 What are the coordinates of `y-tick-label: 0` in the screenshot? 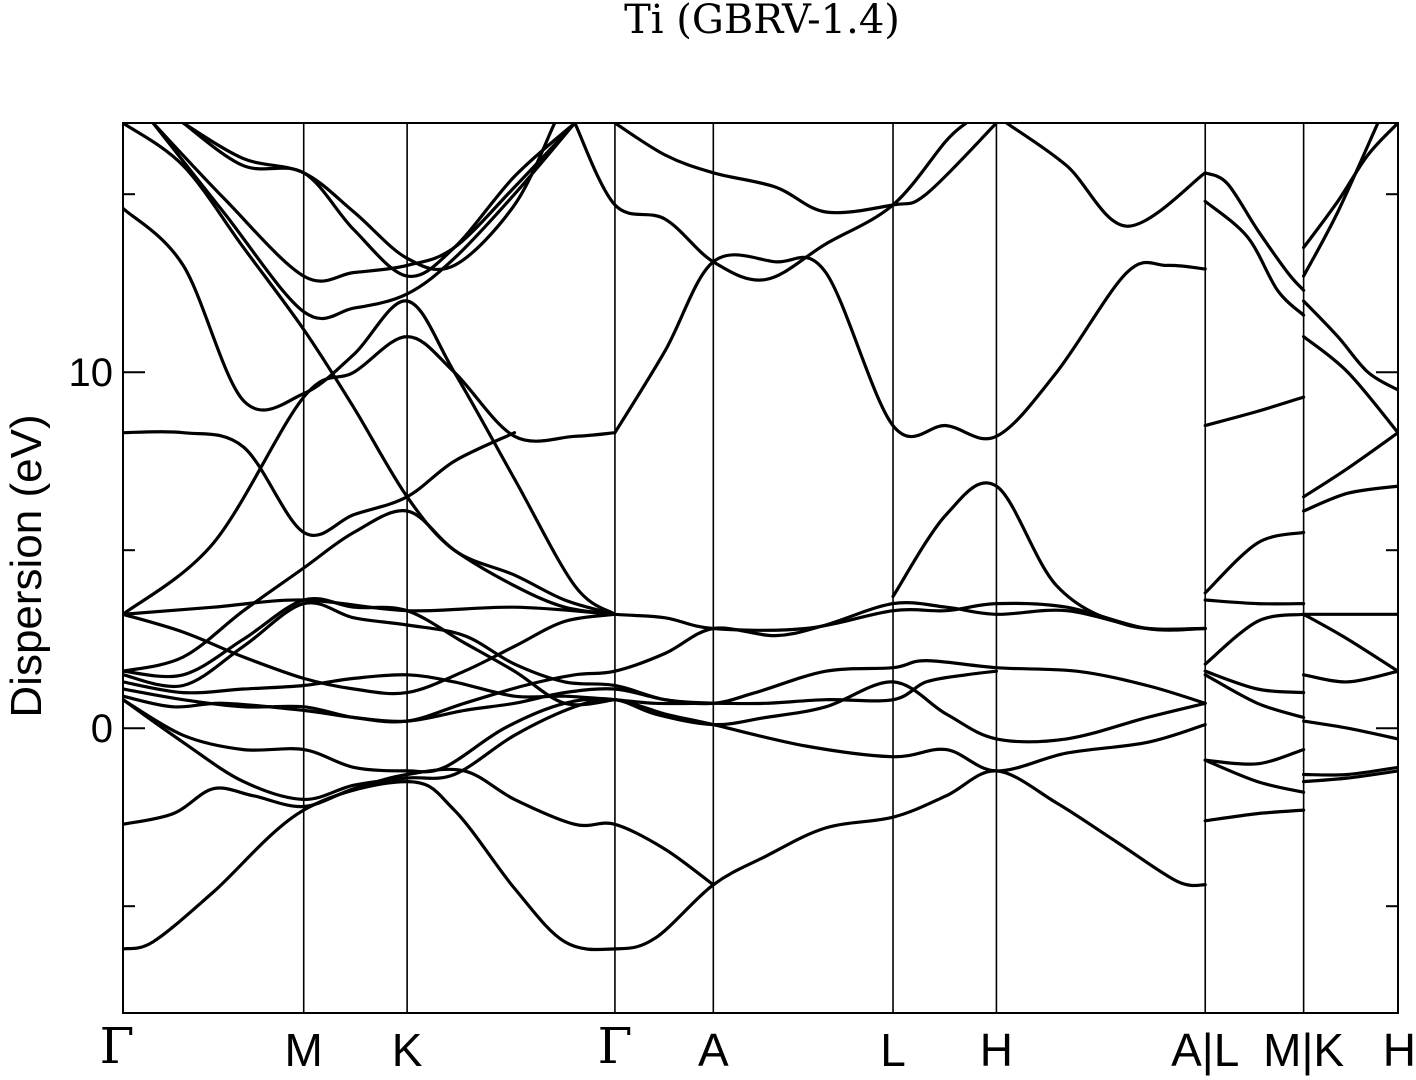 It's located at (102, 729).